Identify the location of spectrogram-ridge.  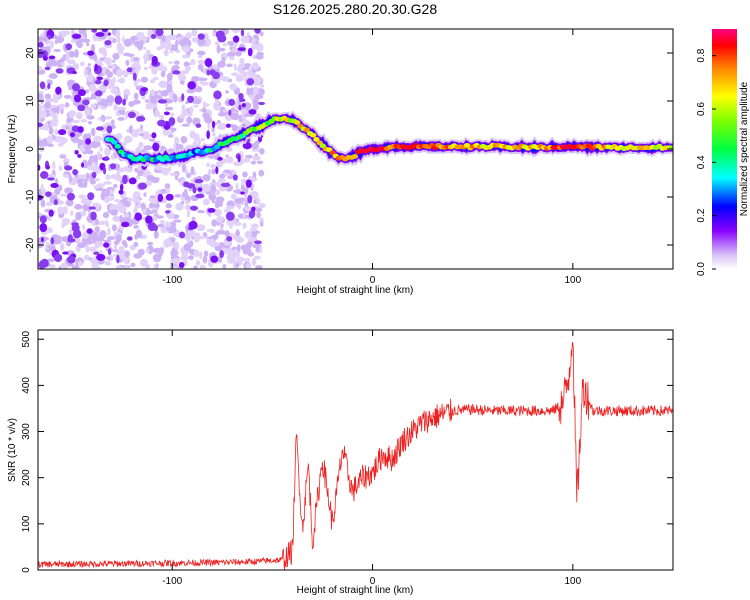
(387, 139).